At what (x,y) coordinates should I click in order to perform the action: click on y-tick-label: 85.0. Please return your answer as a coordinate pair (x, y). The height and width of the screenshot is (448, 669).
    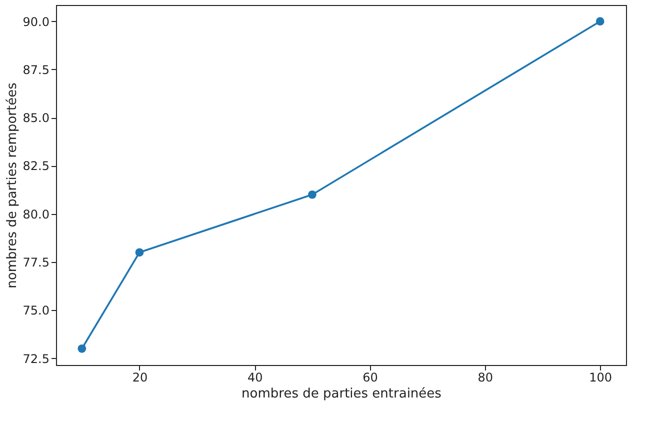
    Looking at the image, I should click on (36, 118).